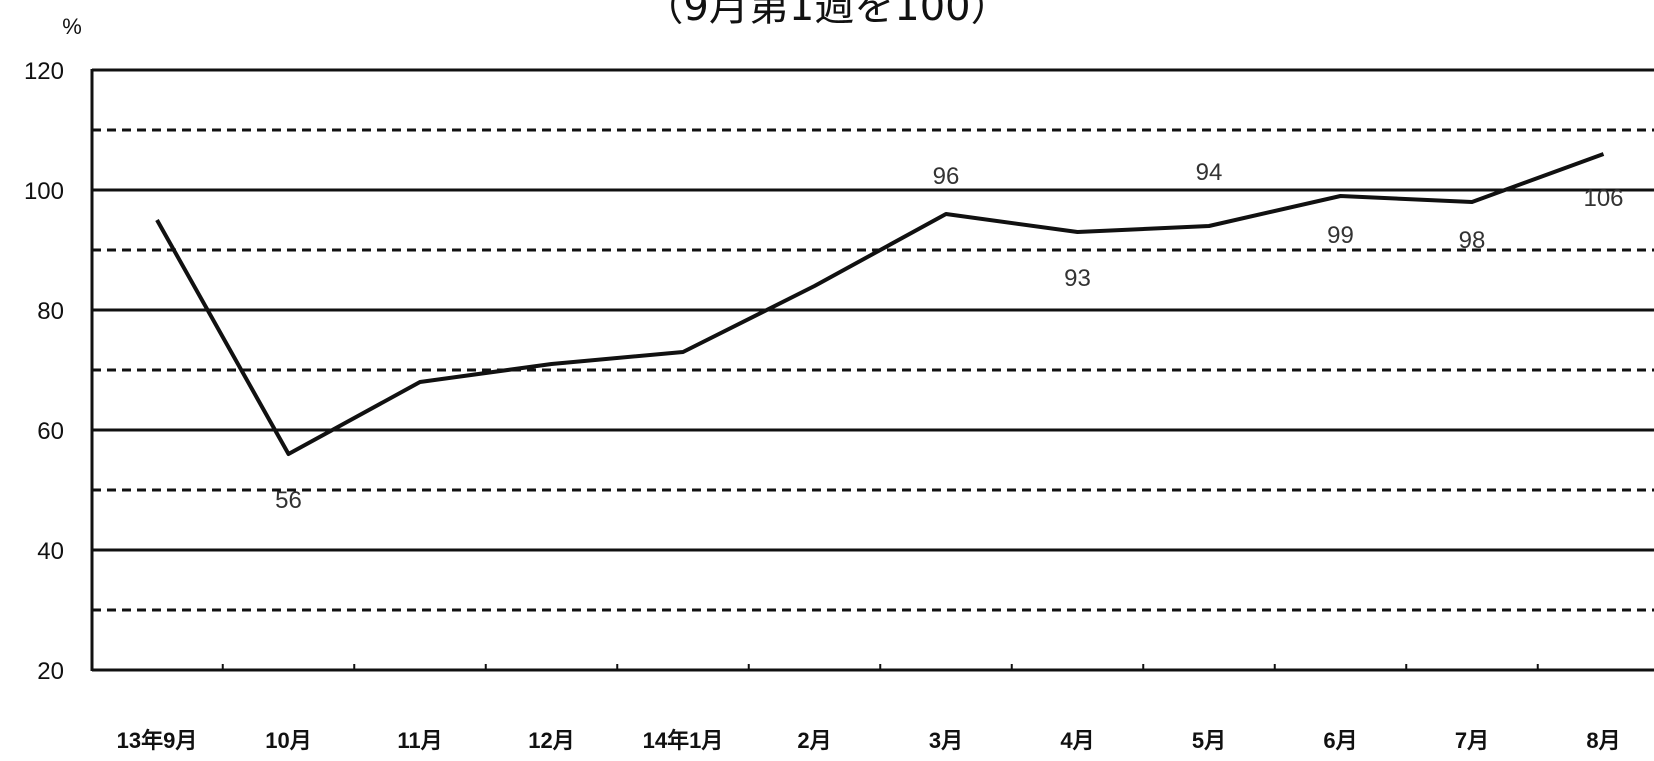  What do you see at coordinates (1209, 172) in the screenshot?
I see `data-label: 94` at bounding box center [1209, 172].